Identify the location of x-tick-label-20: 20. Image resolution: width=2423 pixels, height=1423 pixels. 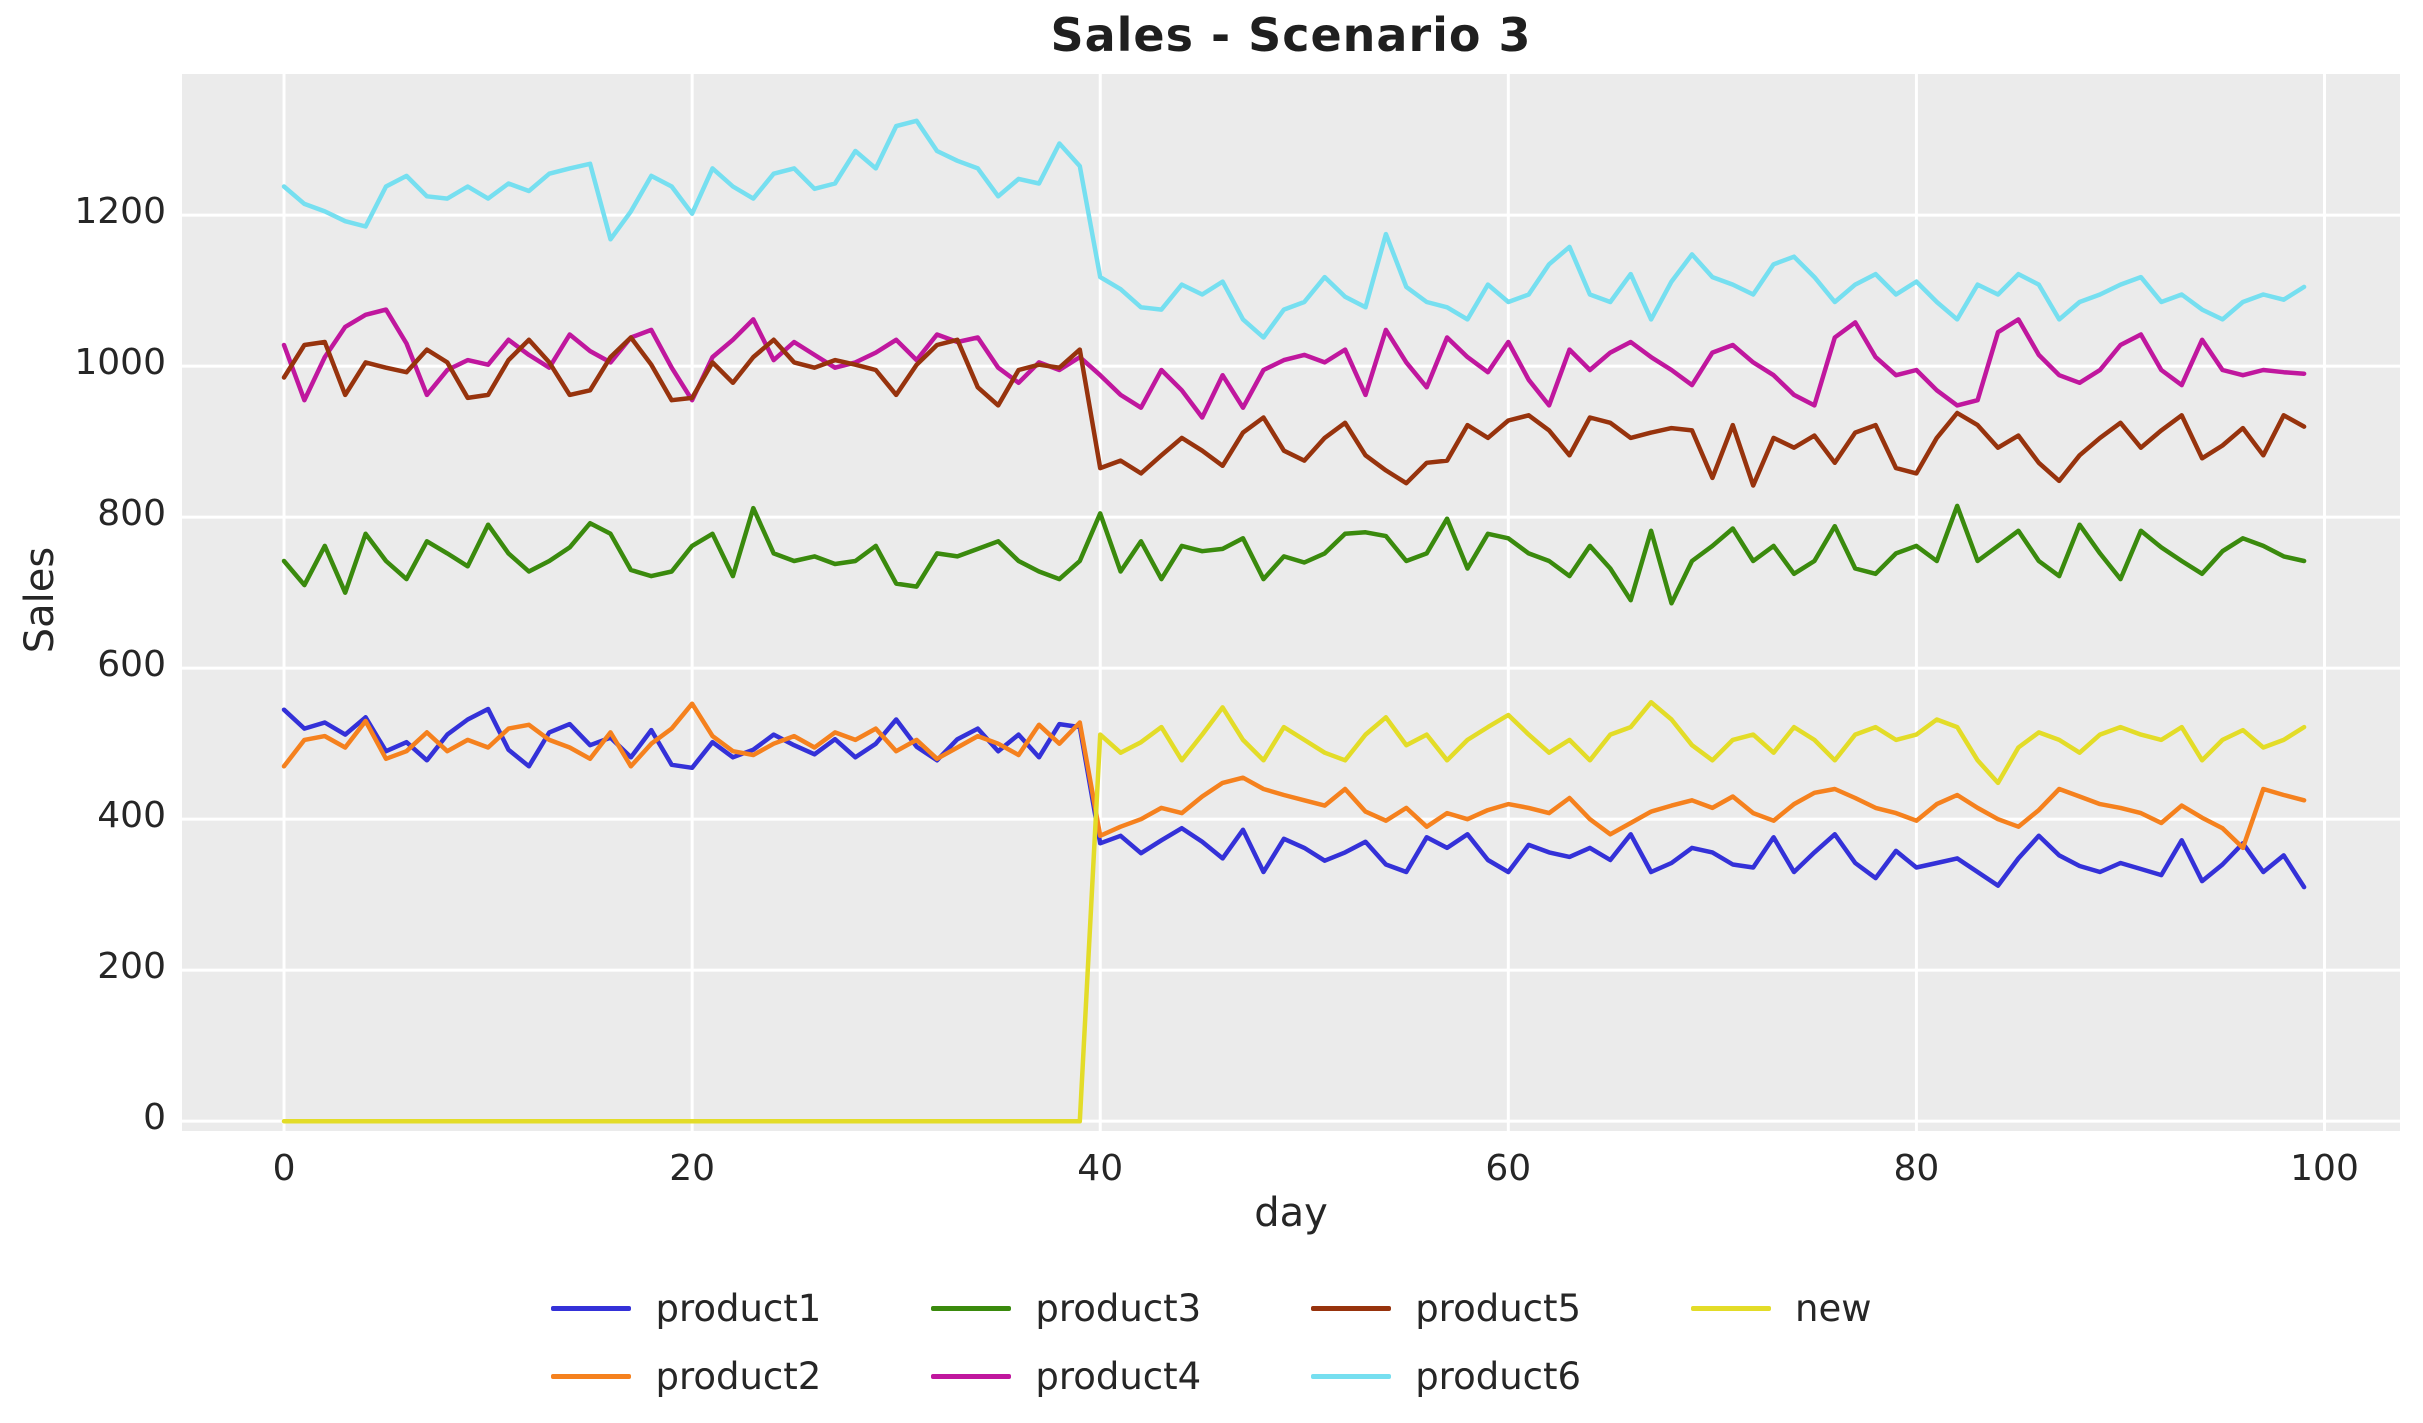
(692, 1168).